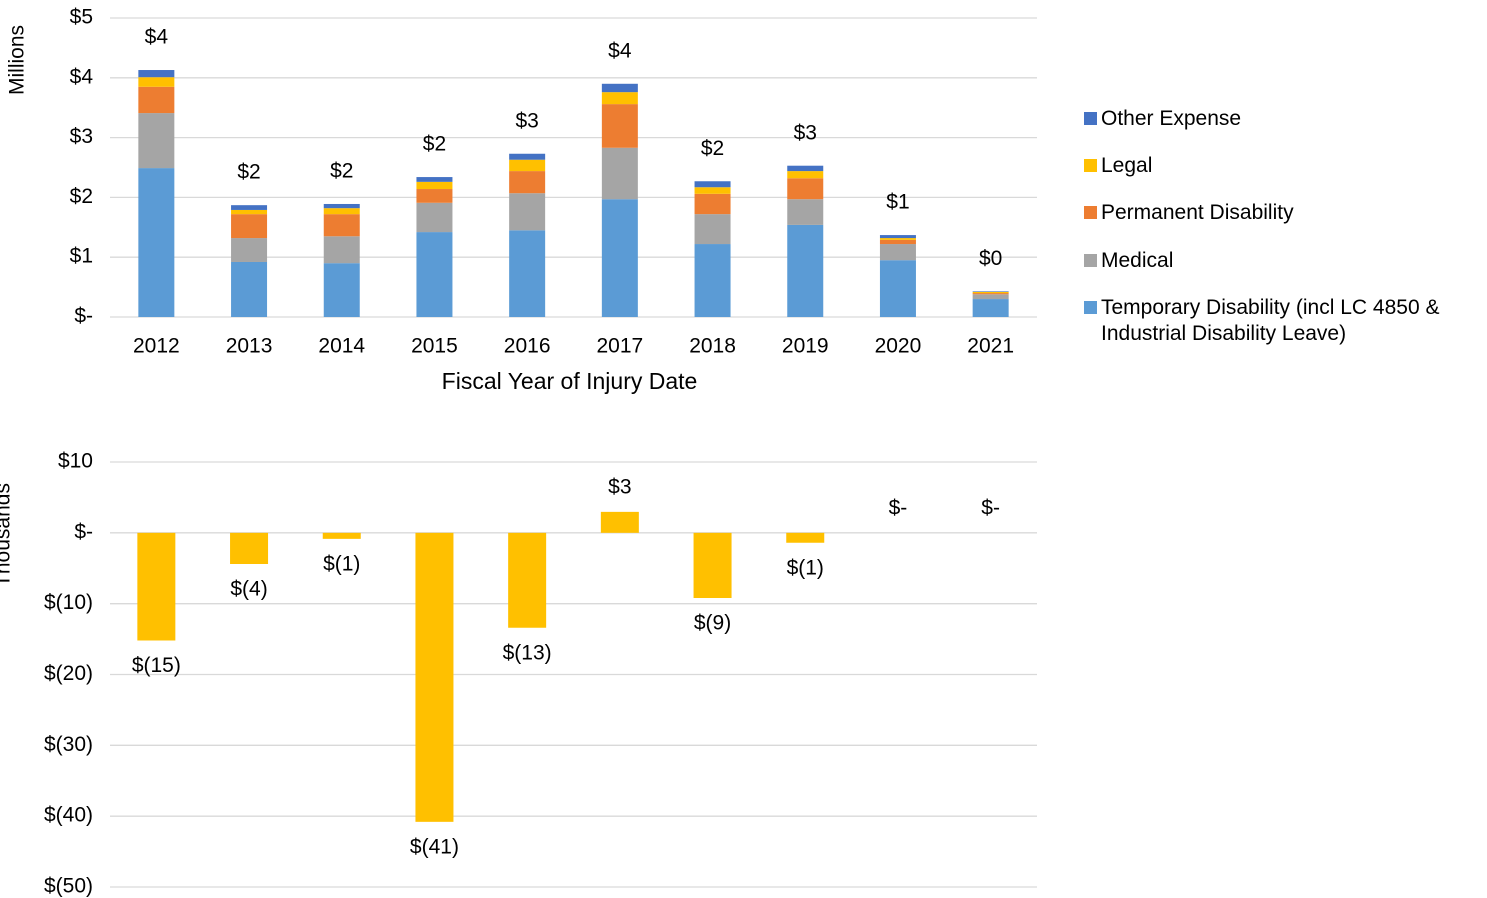 This screenshot has width=1487, height=898. What do you see at coordinates (434, 346) in the screenshot?
I see `x-tick-label: 2015` at bounding box center [434, 346].